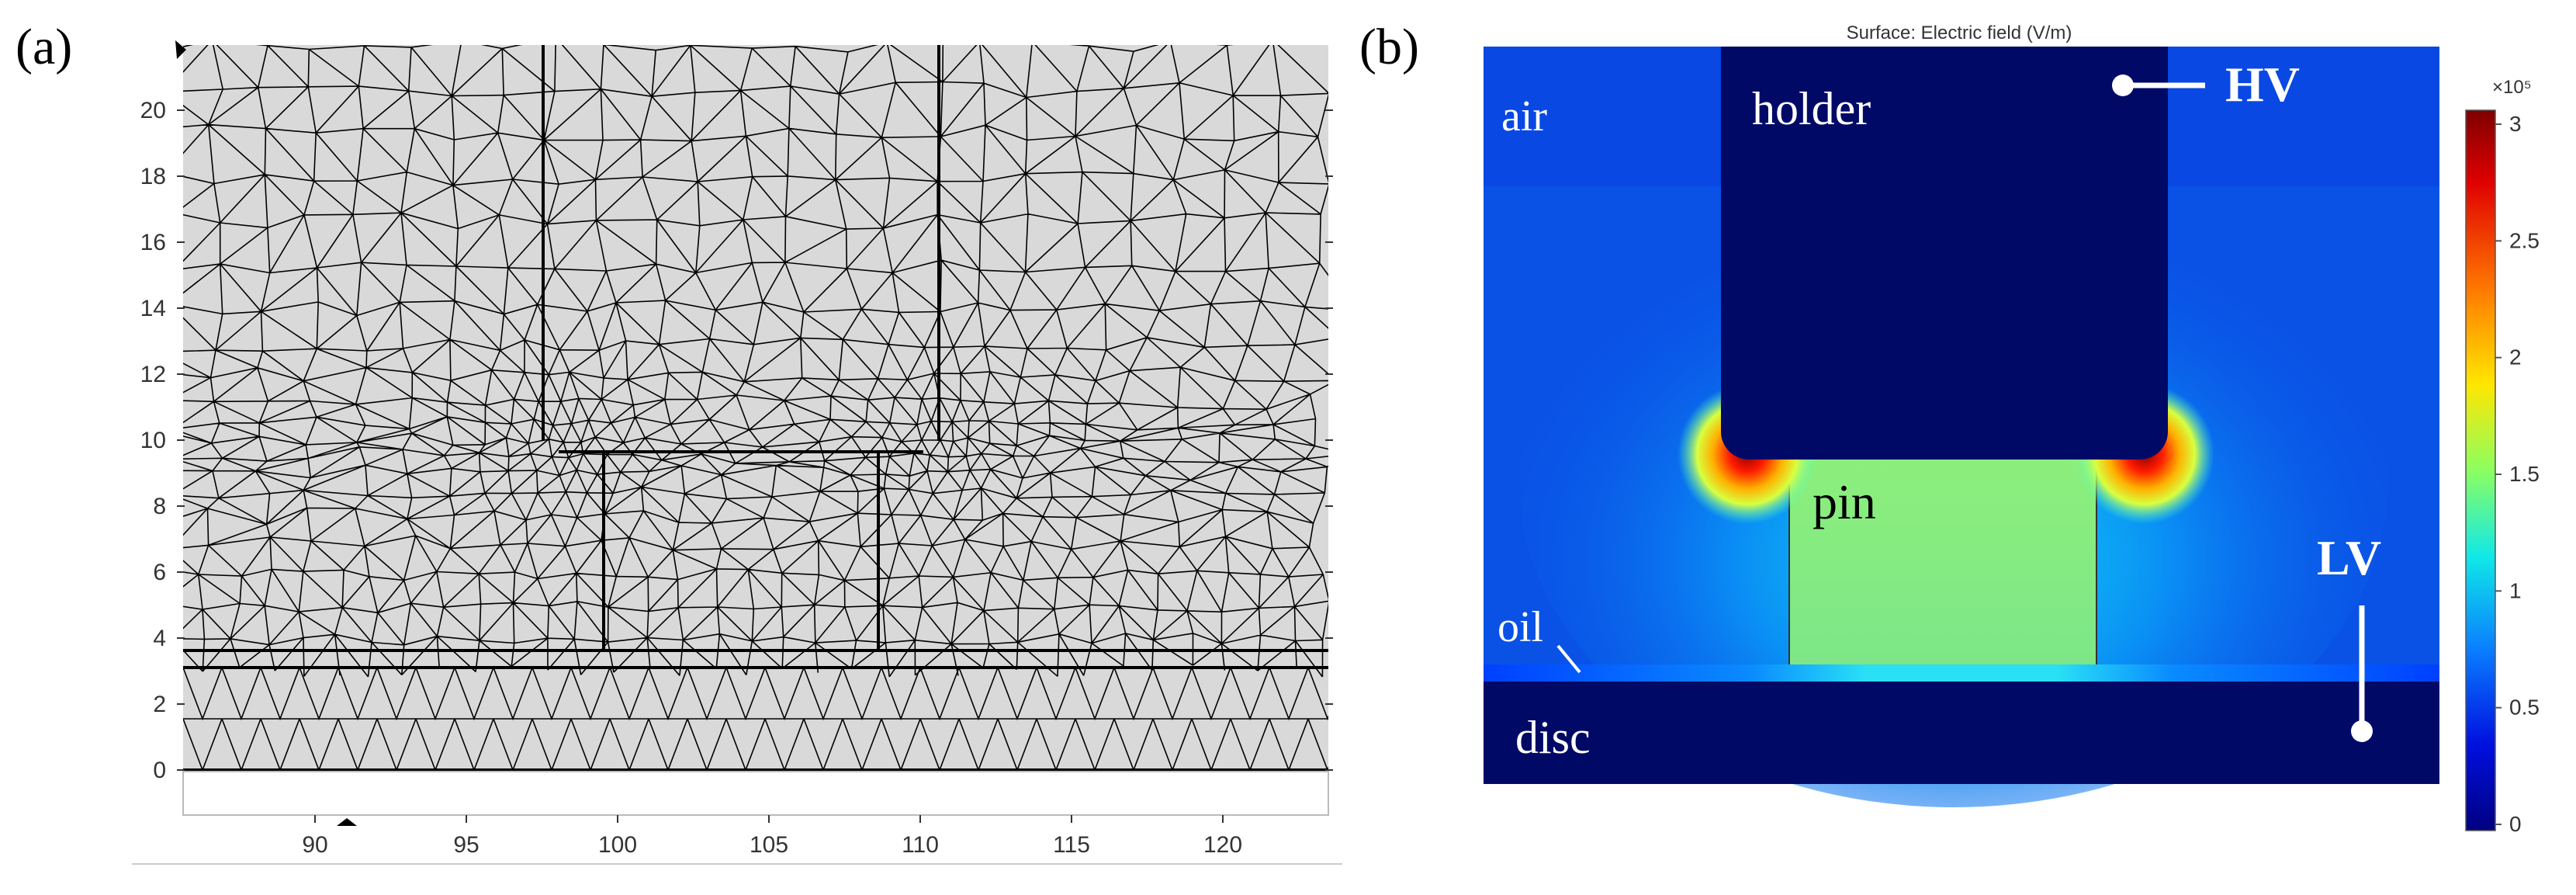  What do you see at coordinates (1845, 501) in the screenshot?
I see `label-pin: pin` at bounding box center [1845, 501].